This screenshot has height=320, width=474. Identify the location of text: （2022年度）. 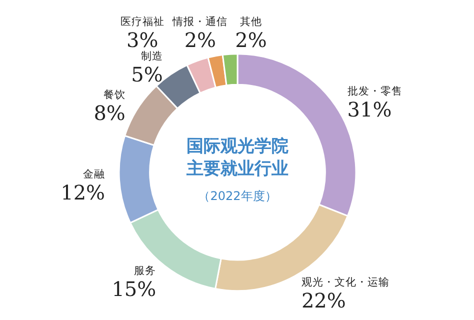
(237, 196).